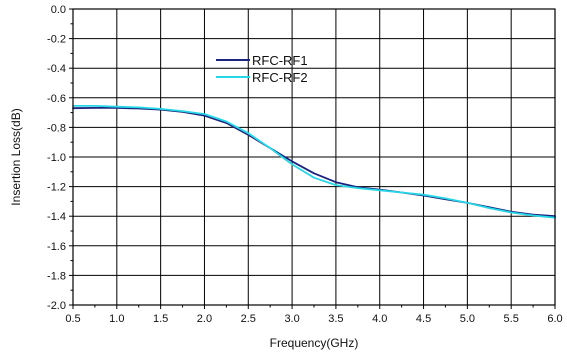 Image resolution: width=567 pixels, height=358 pixels. What do you see at coordinates (56, 247) in the screenshot?
I see `y-tick-label: -1.6` at bounding box center [56, 247].